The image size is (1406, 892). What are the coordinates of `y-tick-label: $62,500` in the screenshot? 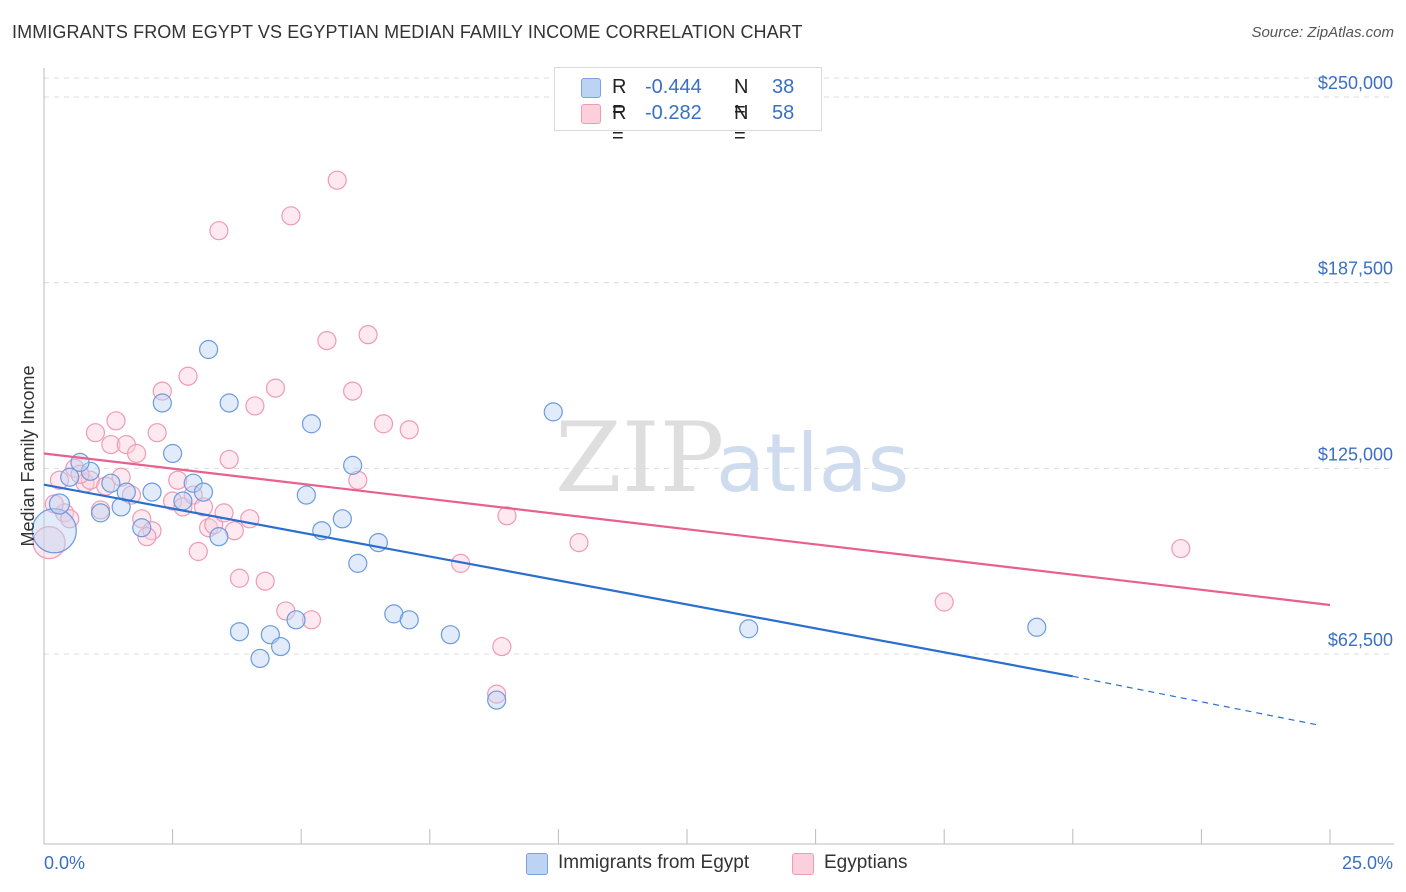 It's located at (1360, 640).